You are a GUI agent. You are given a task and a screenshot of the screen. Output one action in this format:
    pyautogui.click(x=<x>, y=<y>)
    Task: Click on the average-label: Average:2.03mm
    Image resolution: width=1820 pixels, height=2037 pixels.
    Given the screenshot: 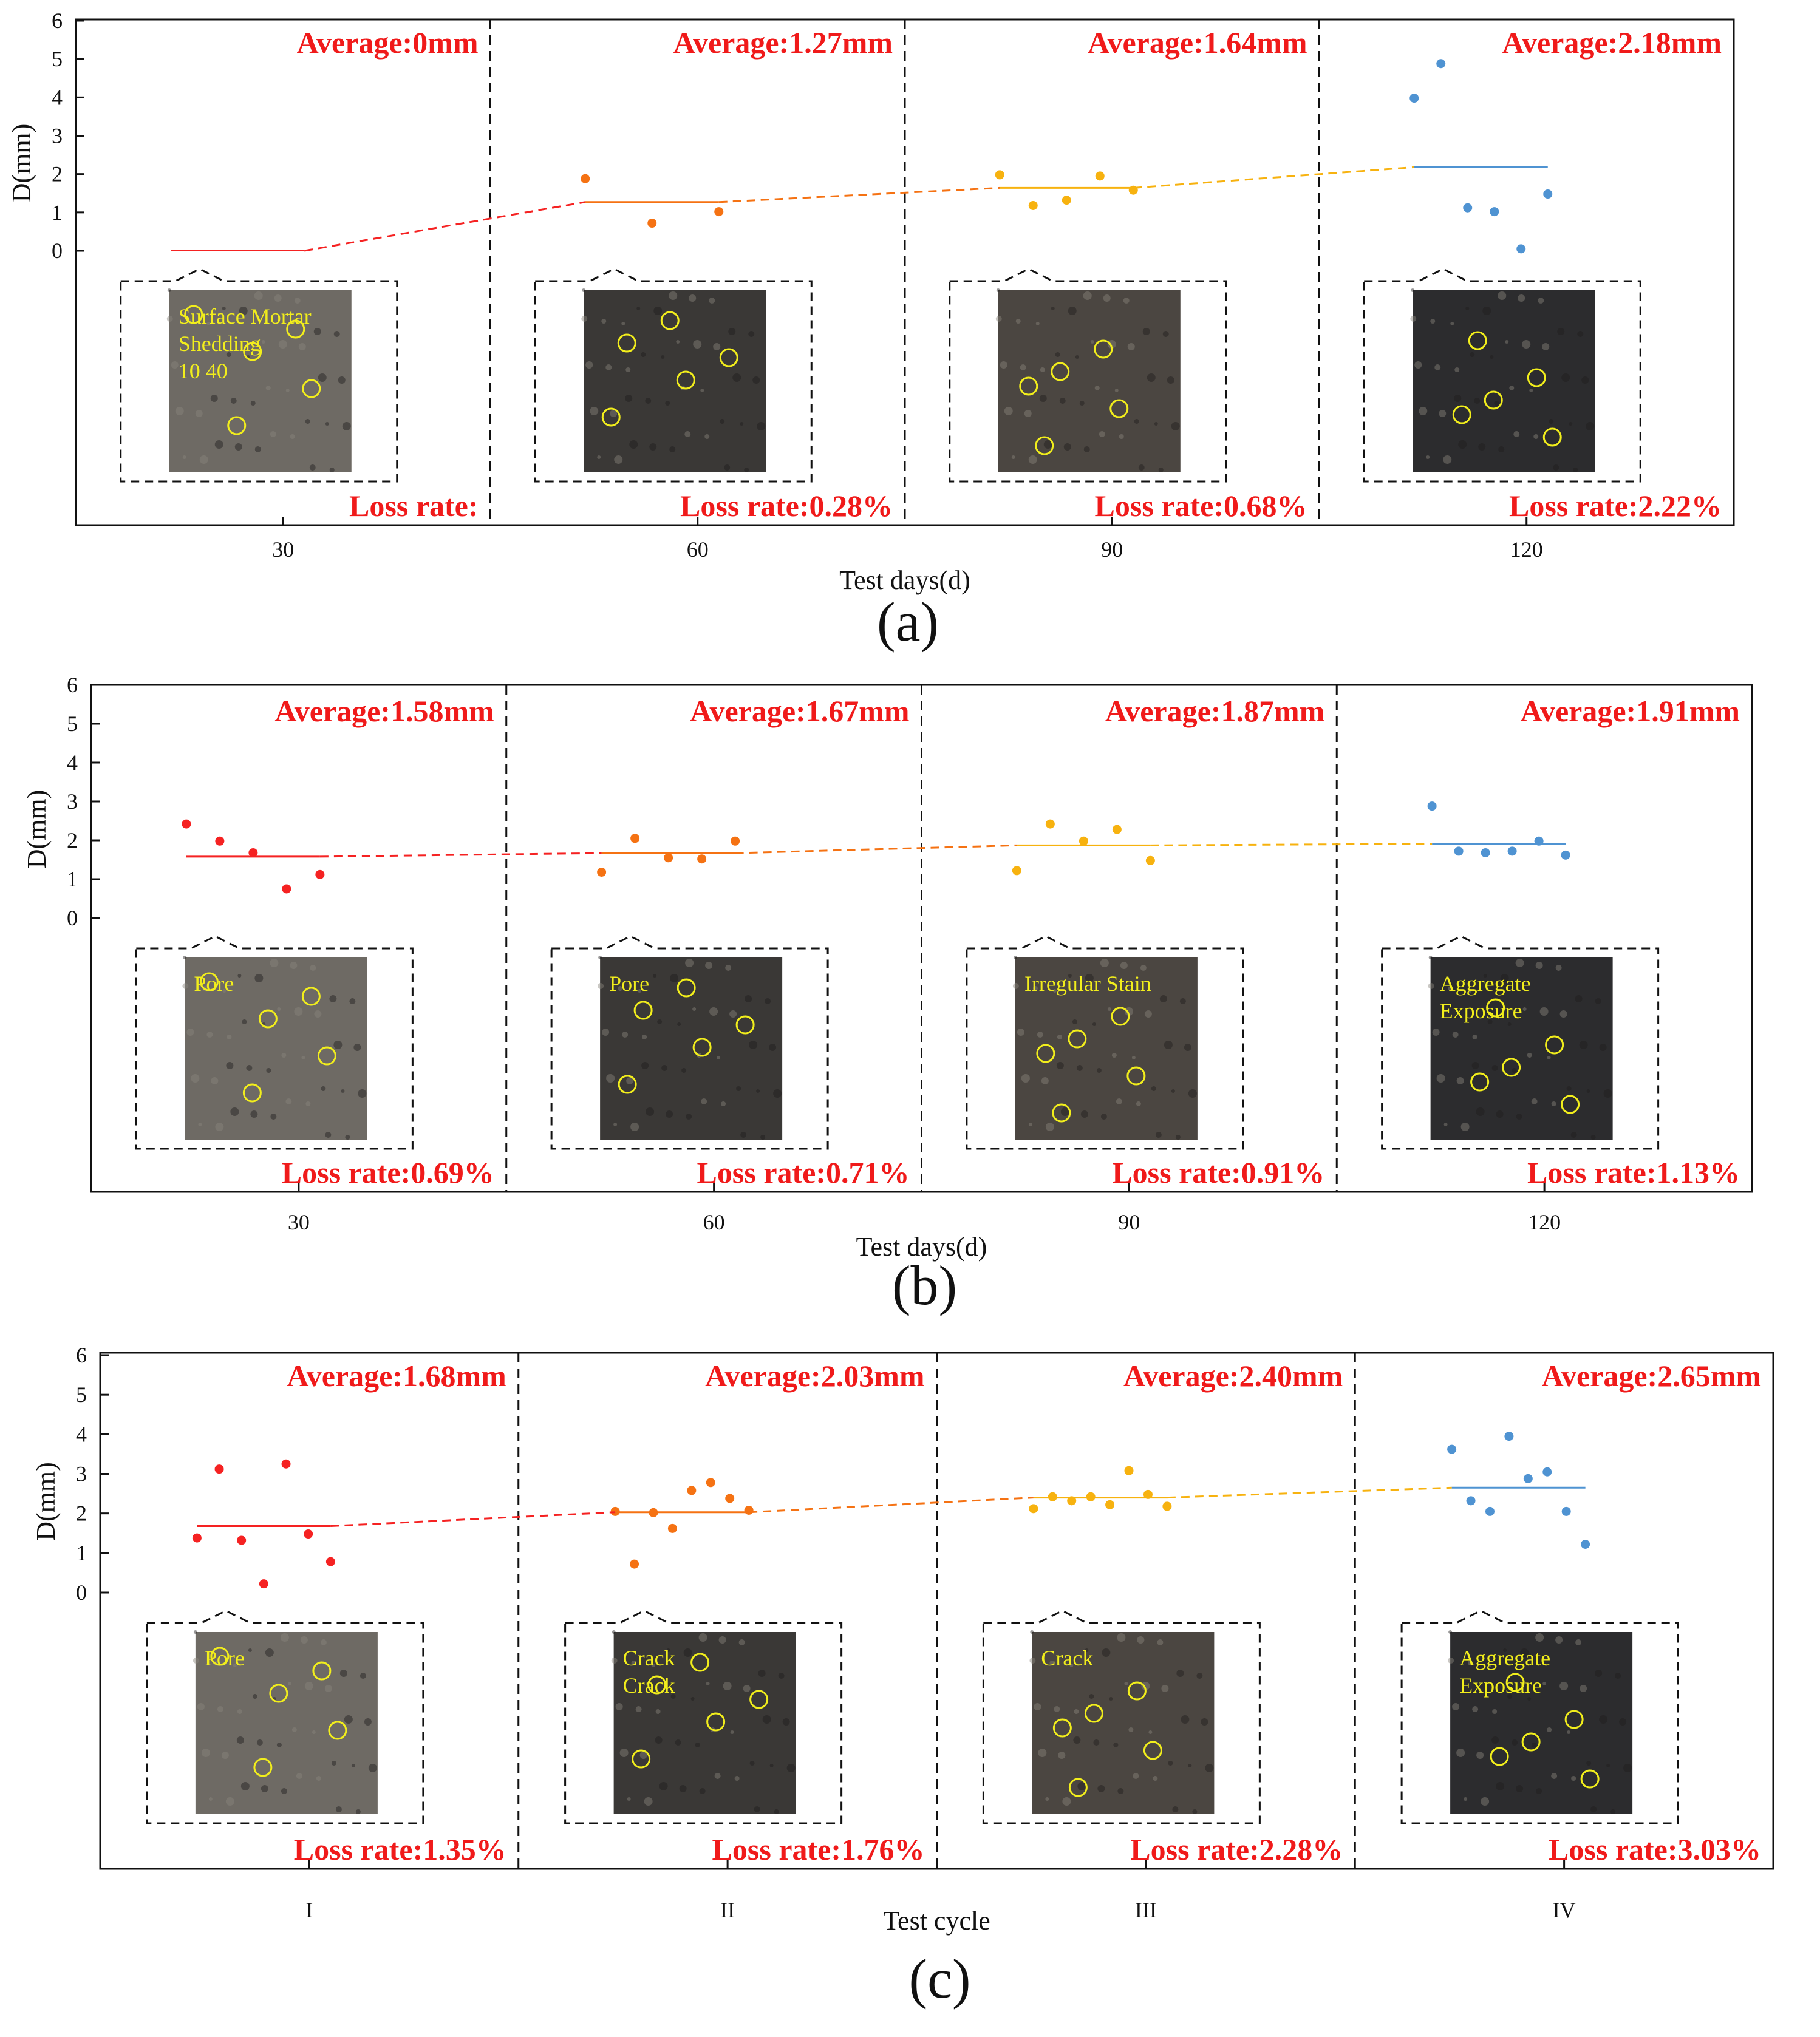 What is the action you would take?
    pyautogui.click(x=814, y=1376)
    